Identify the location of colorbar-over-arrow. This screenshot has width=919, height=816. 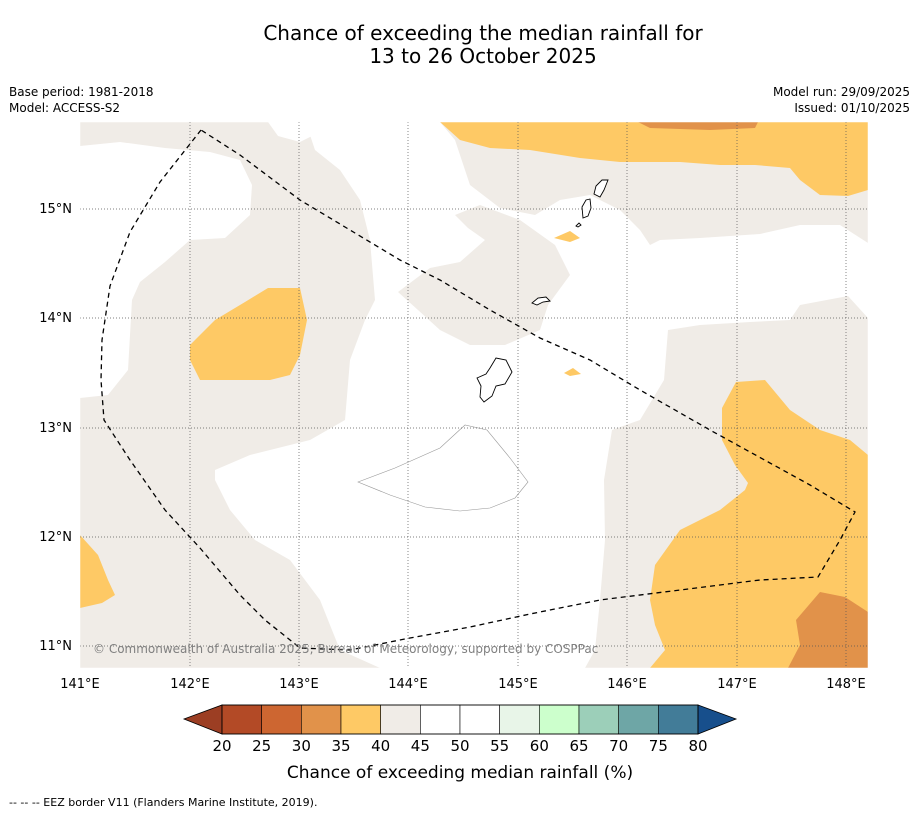
(717, 719).